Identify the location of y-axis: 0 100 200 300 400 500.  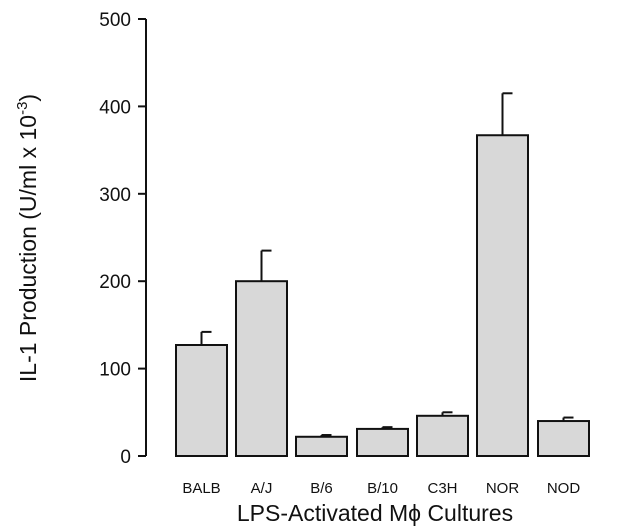
(123, 239).